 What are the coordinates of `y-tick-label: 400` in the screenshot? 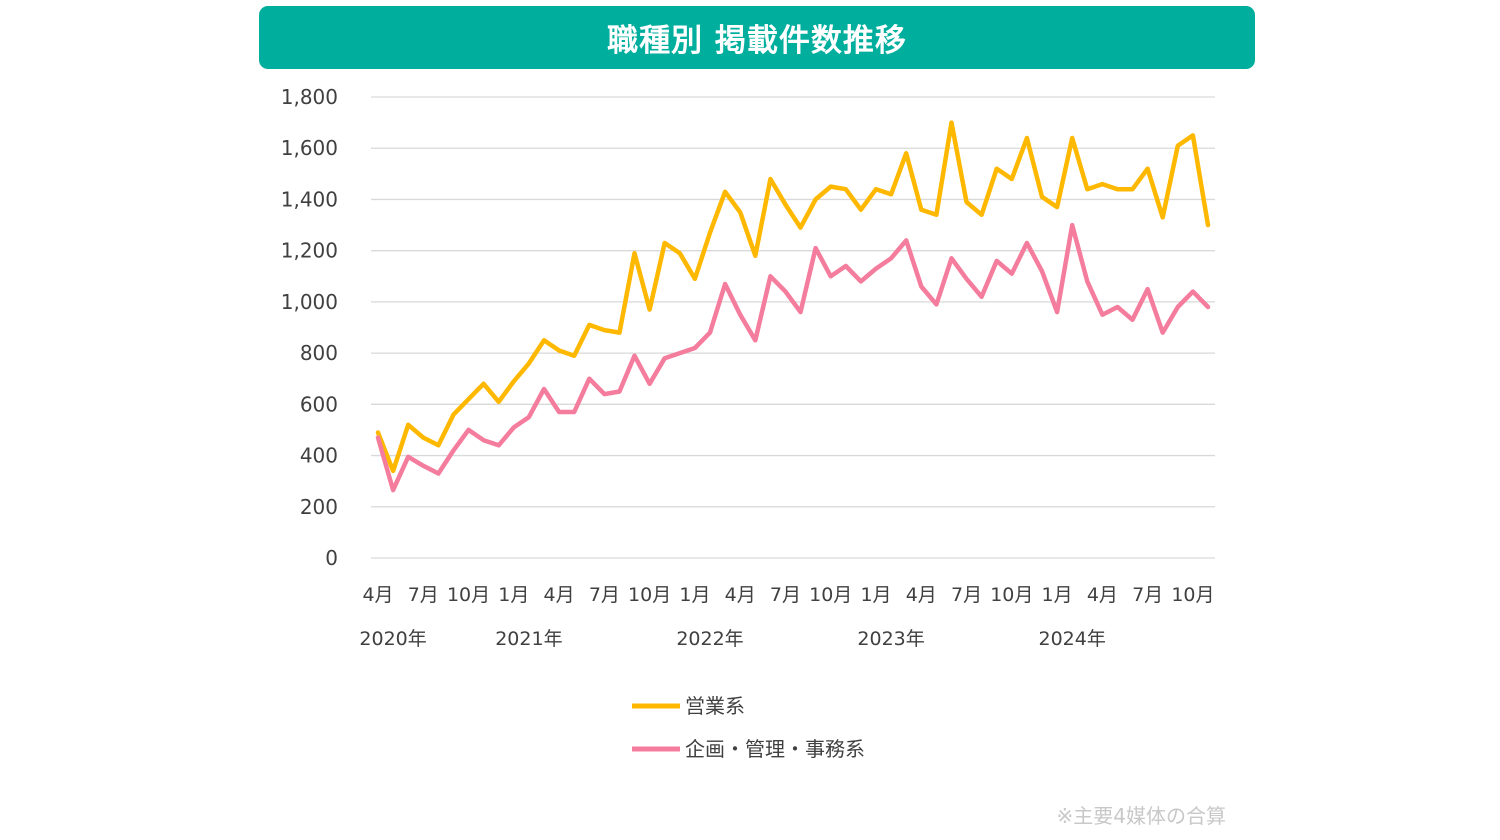 It's located at (319, 456).